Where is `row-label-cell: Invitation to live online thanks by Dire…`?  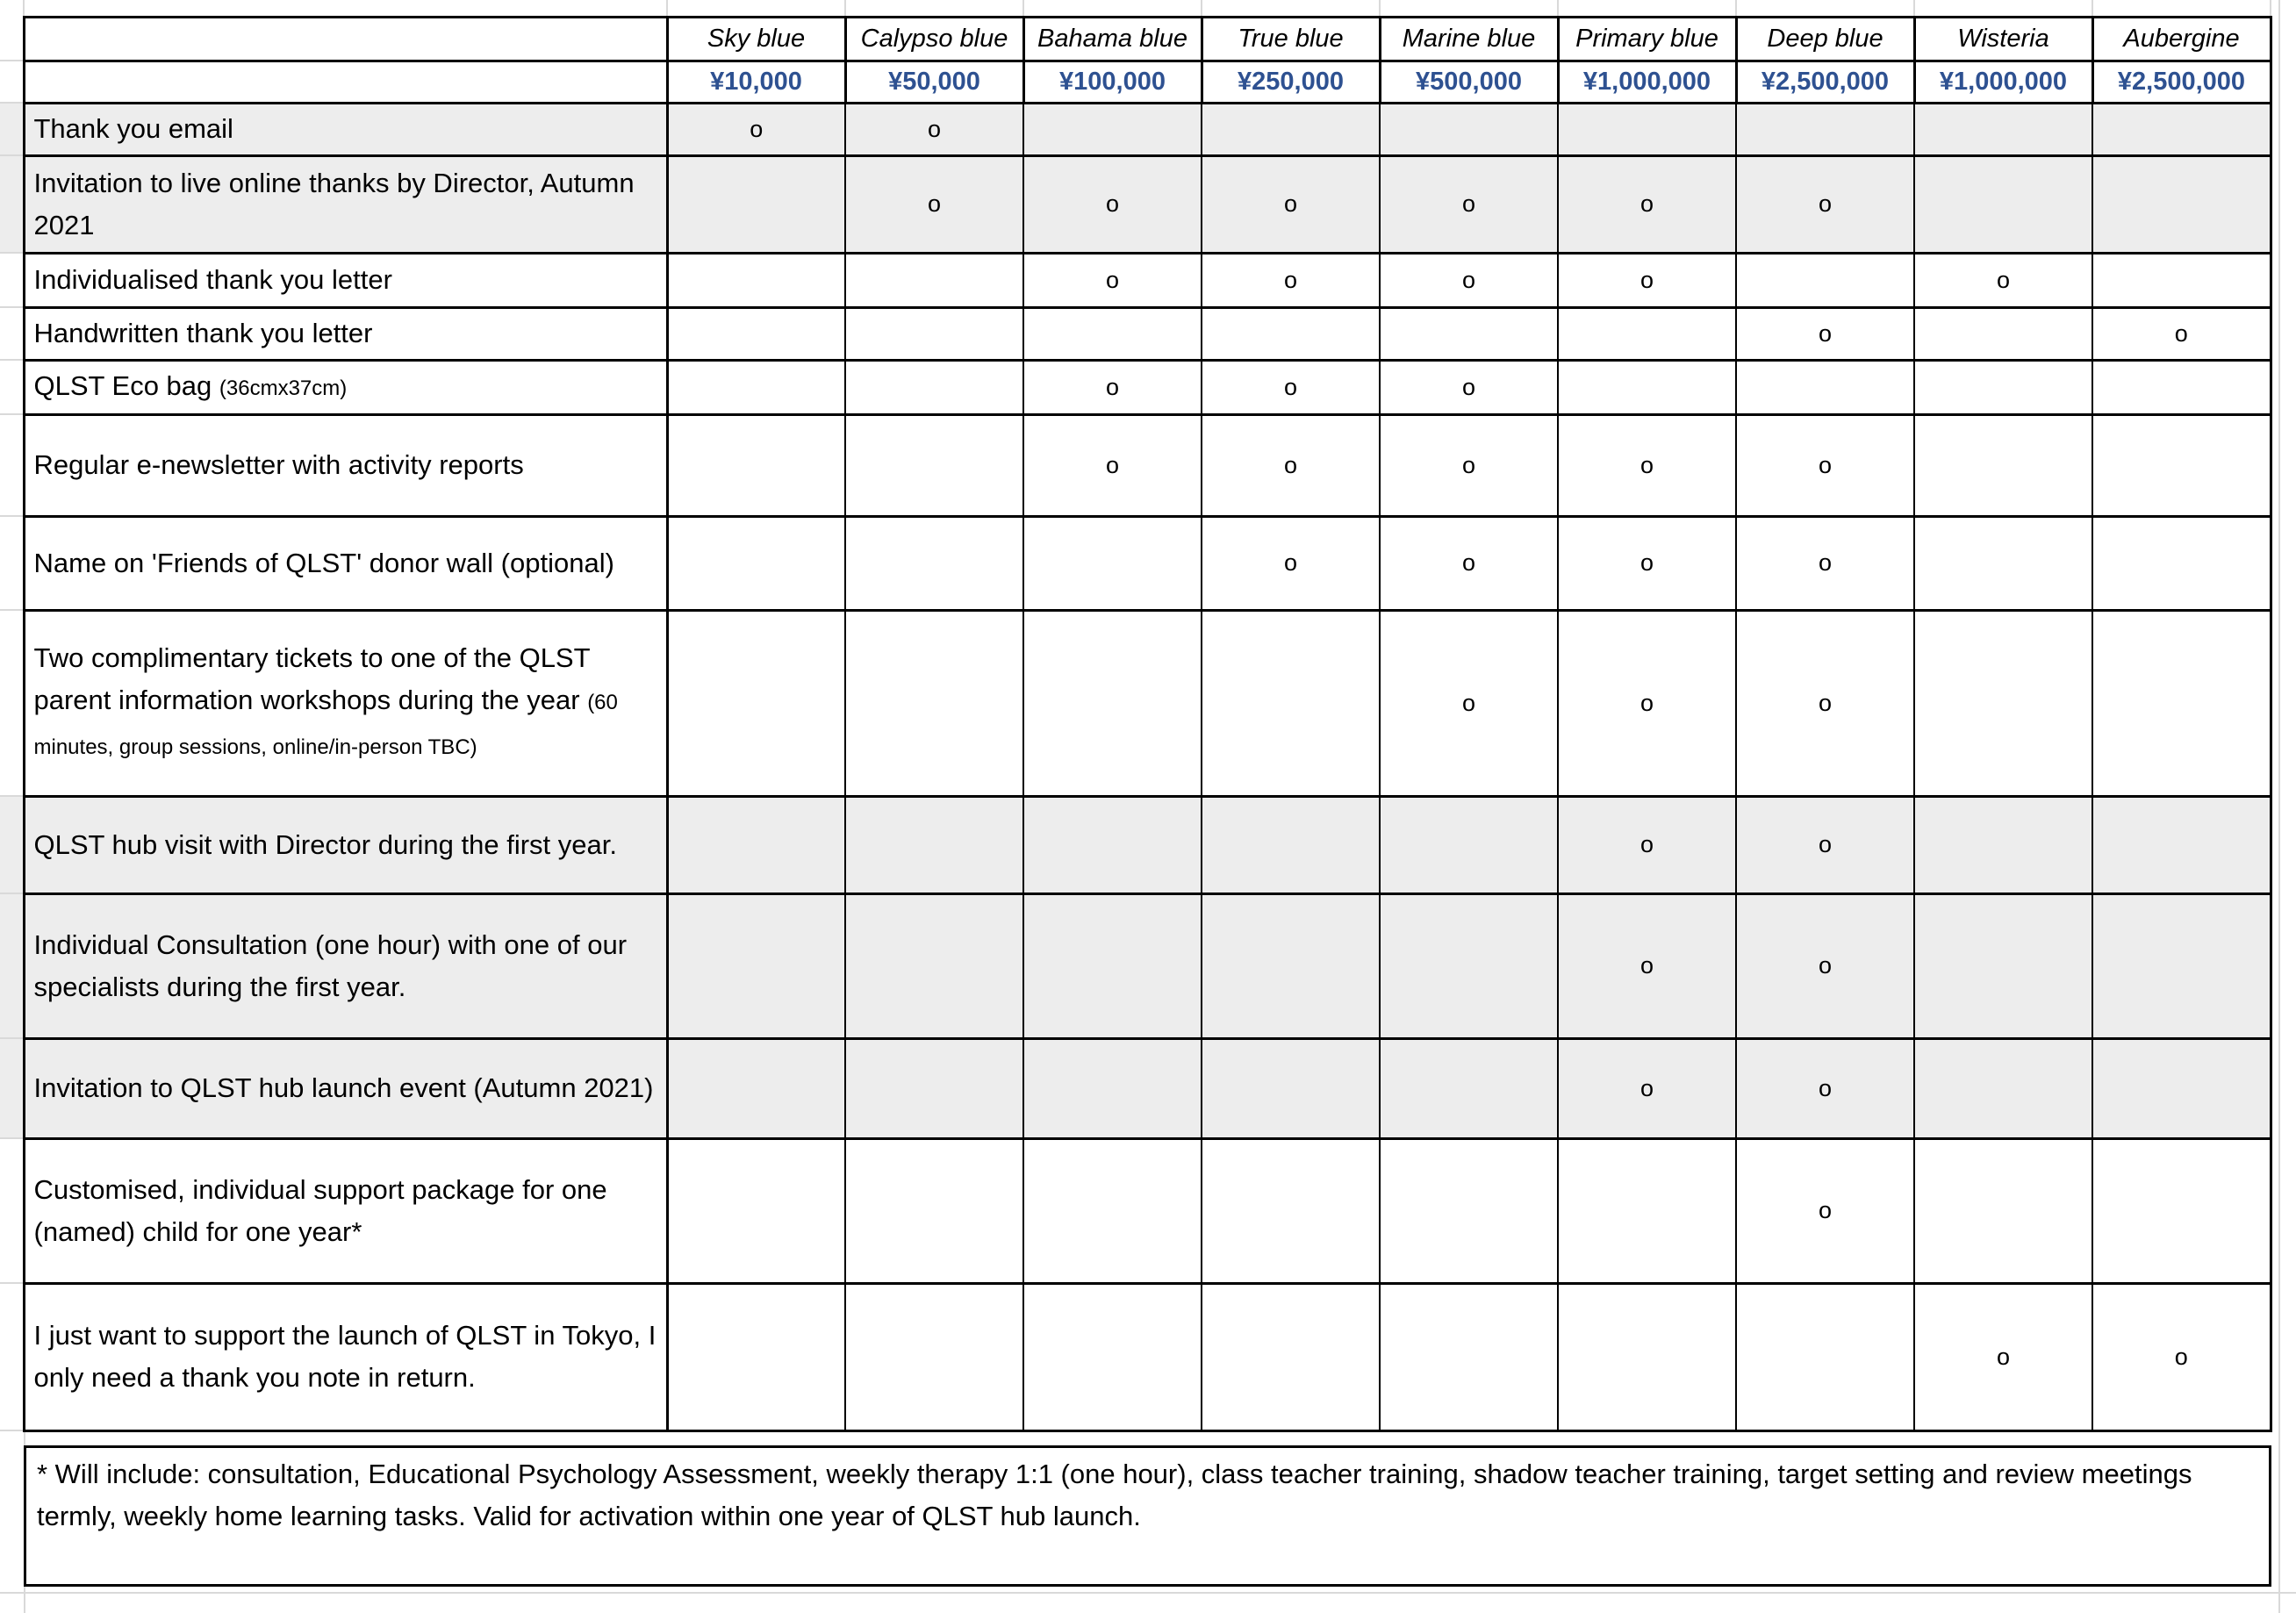 row-label-cell: Invitation to live online thanks by Dire… is located at coordinates (345, 204).